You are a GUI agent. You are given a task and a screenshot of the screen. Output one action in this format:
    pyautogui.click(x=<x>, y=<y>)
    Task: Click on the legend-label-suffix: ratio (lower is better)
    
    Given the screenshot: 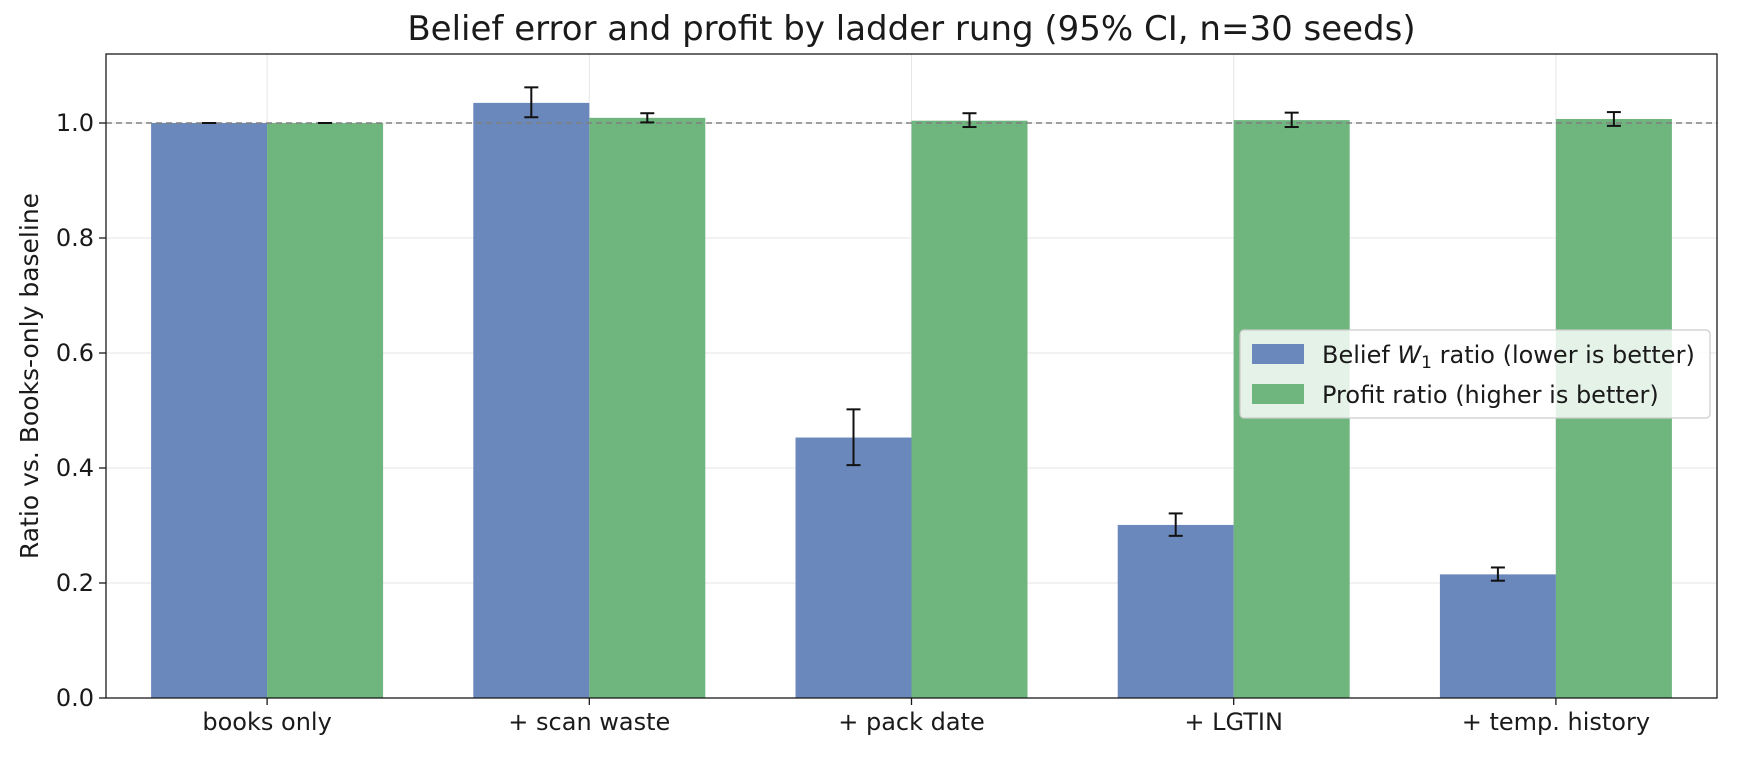 What is the action you would take?
    pyautogui.click(x=1563, y=355)
    